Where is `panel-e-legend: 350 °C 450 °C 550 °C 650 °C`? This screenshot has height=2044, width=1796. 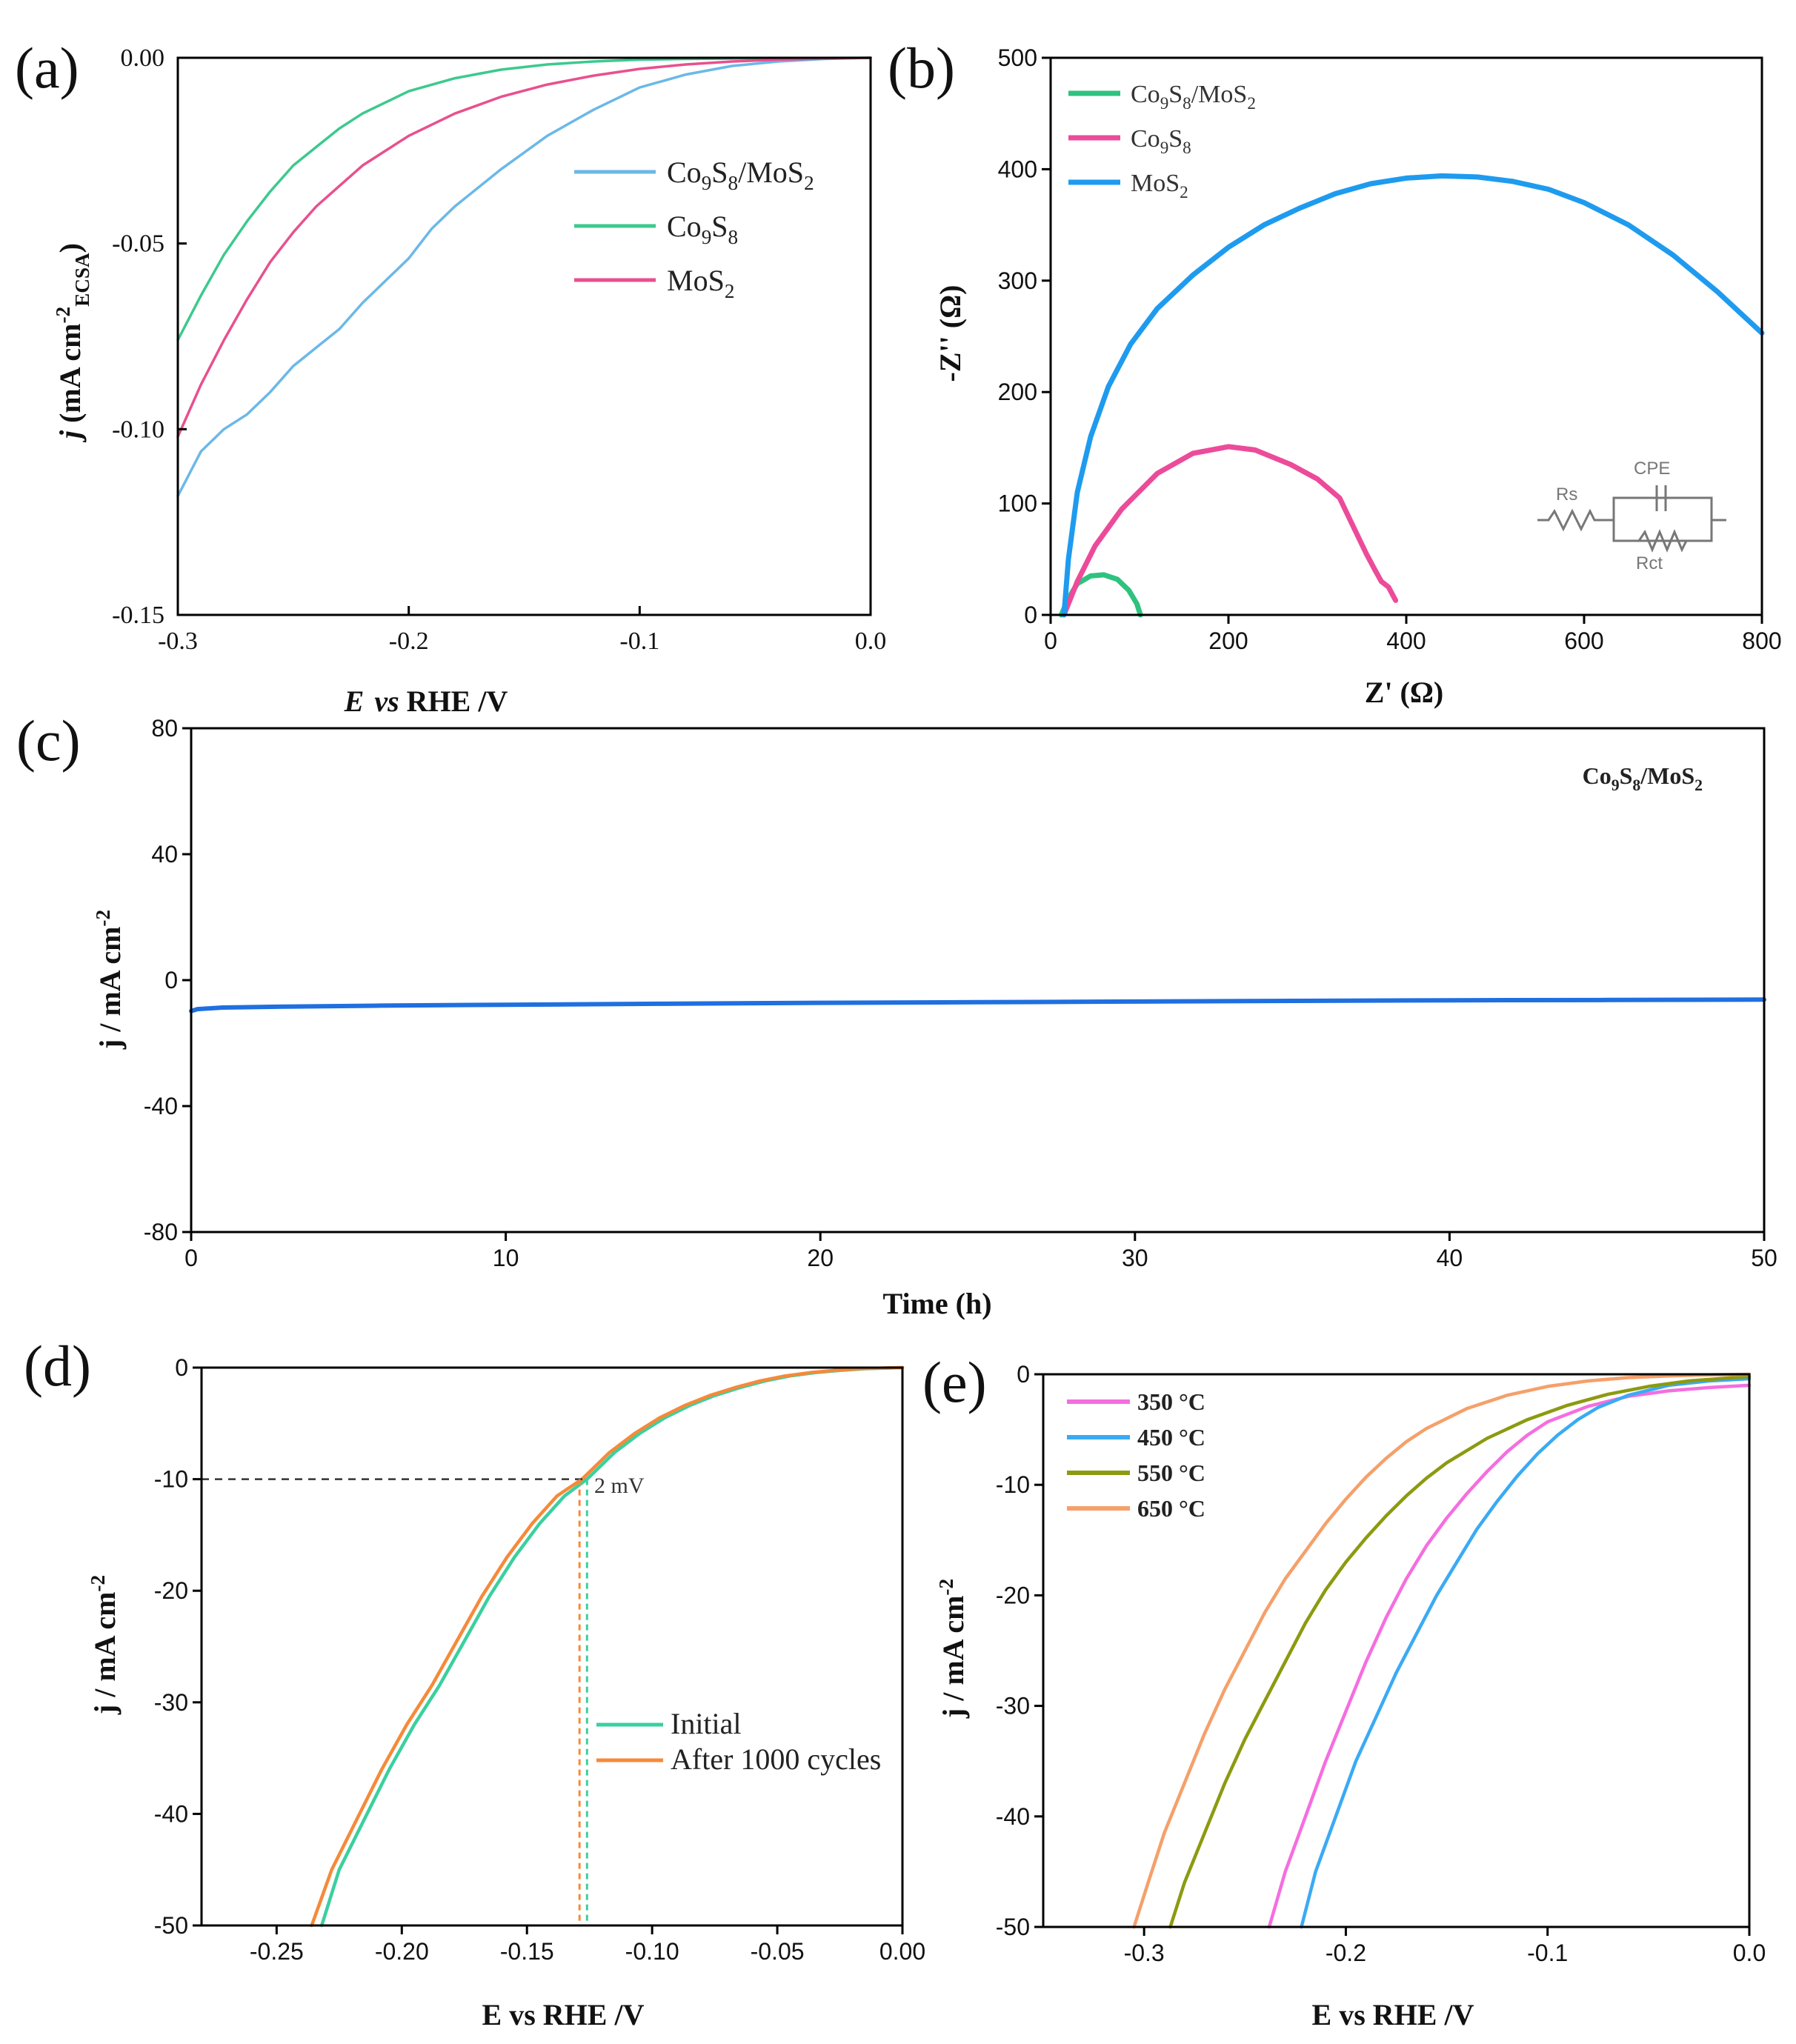
panel-e-legend: 350 °C 450 °C 550 °C 650 °C is located at coordinates (1136, 1455).